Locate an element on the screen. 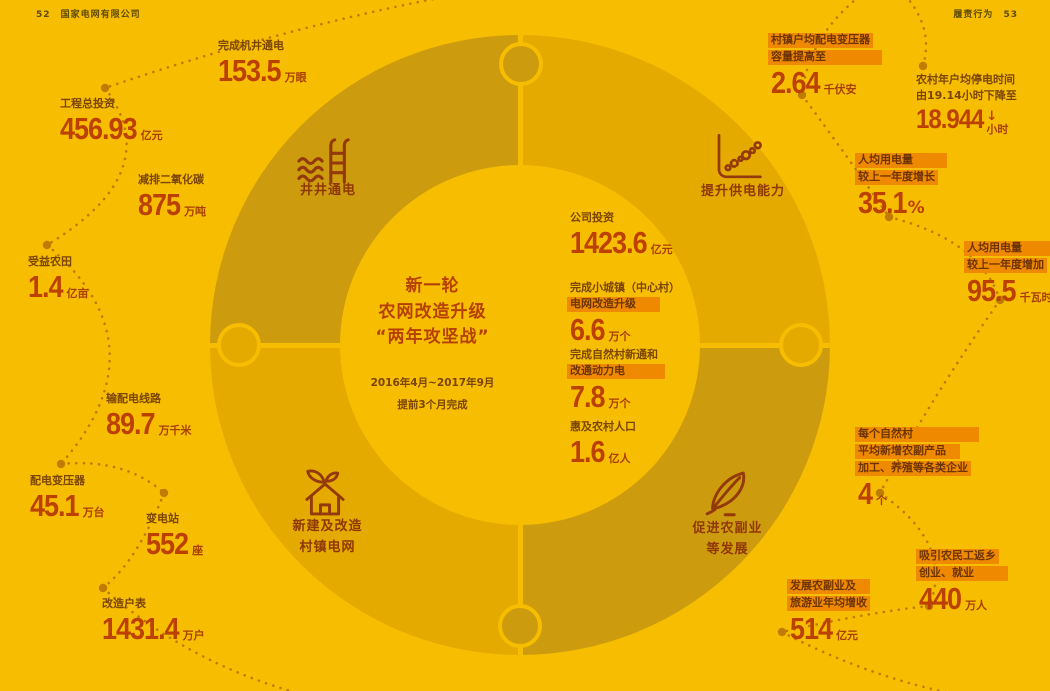  quadrant-label-sideline-industry: 促进农副业 等发展 is located at coordinates (727, 540).